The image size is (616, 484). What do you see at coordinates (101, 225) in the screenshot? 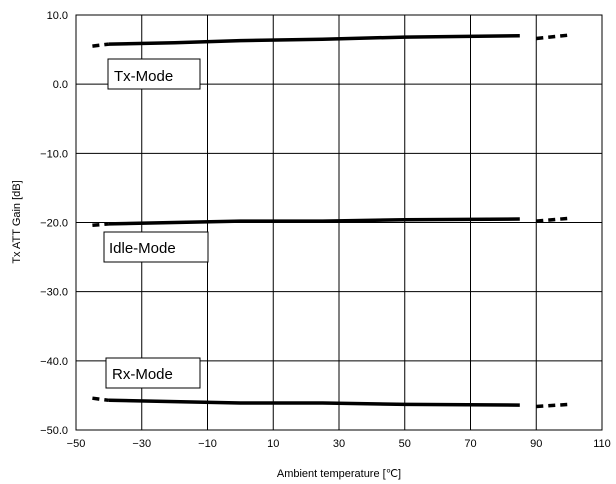
I see `idle-mode-line-extension-low` at bounding box center [101, 225].